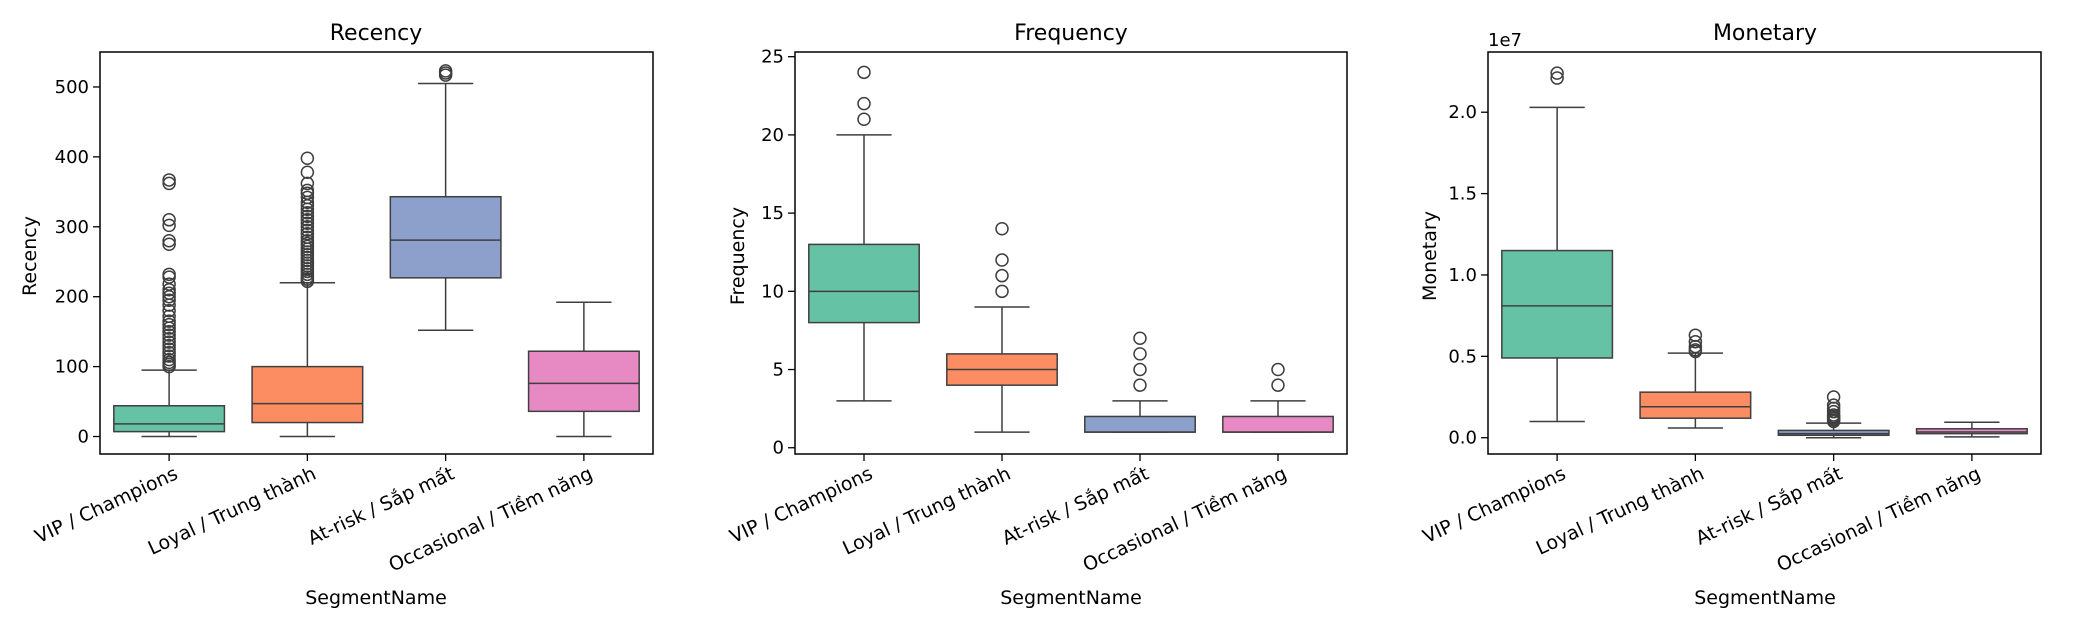 The width and height of the screenshot is (2100, 630). What do you see at coordinates (778, 370) in the screenshot?
I see `y-tick-label: 5` at bounding box center [778, 370].